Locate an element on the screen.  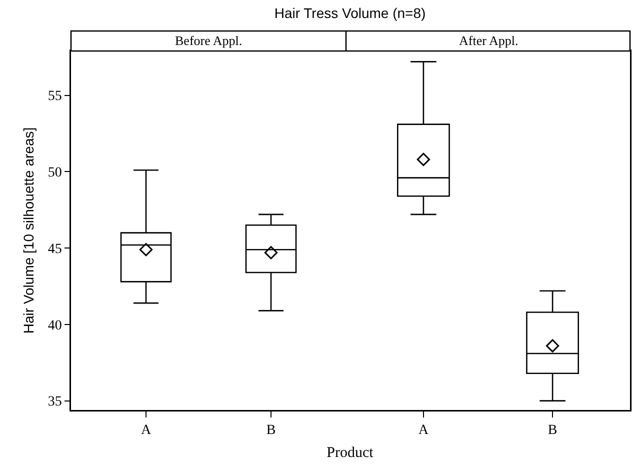
y-tick-label: 35 is located at coordinates (55, 402).